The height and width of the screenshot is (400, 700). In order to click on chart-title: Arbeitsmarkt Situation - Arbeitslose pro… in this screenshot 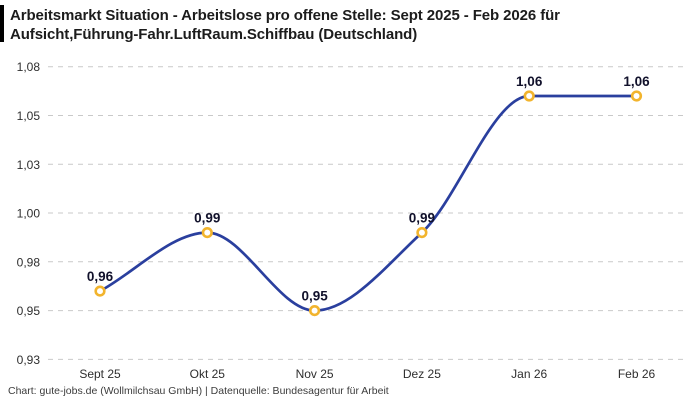, I will do `click(285, 25)`.